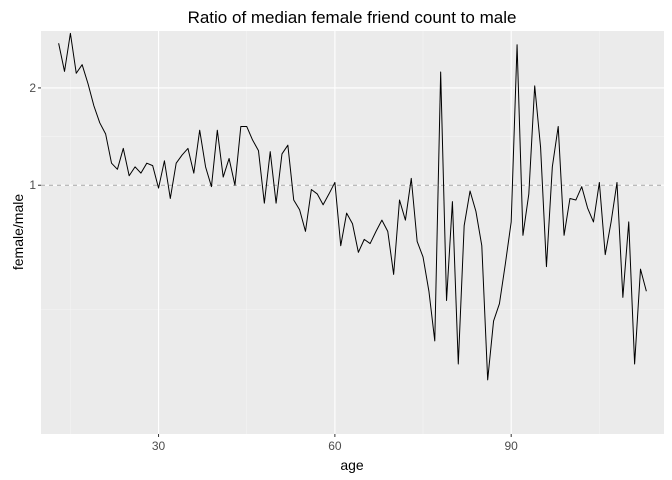  Describe the element at coordinates (32, 185) in the screenshot. I see `y-tick-label: 1` at that location.